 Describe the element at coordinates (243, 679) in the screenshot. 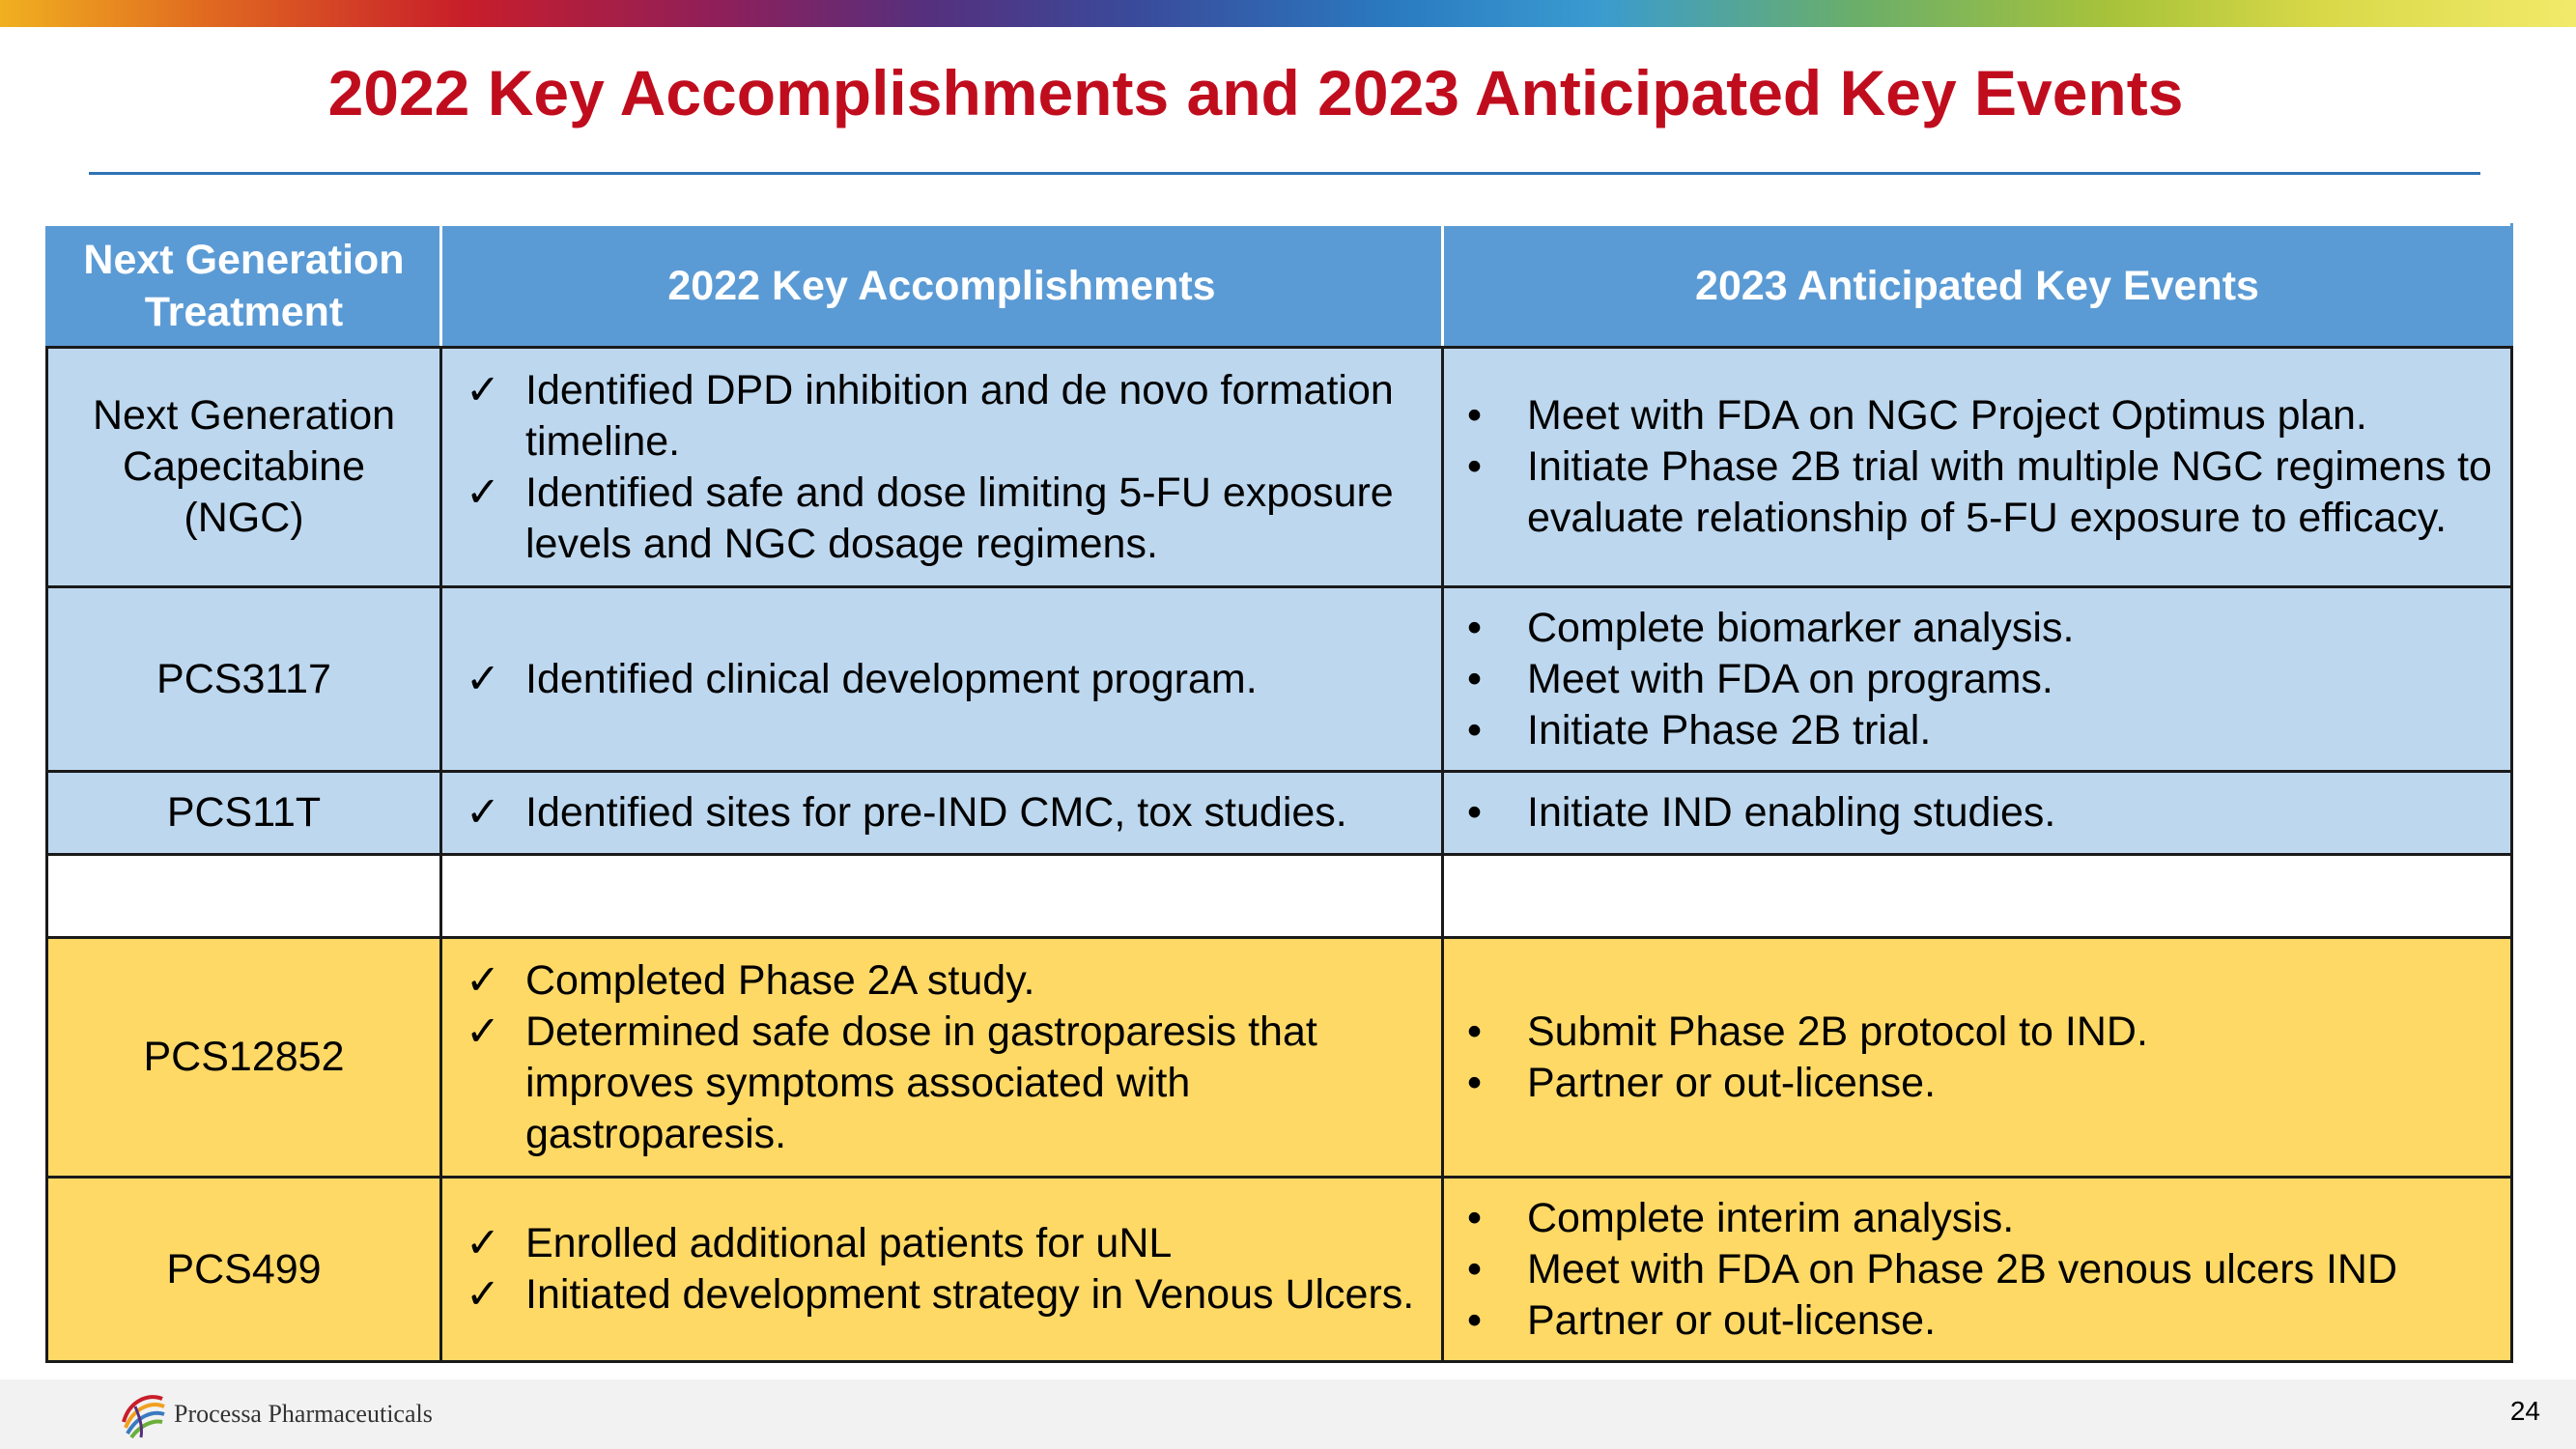

I see `treatment-name: PCS3117` at that location.